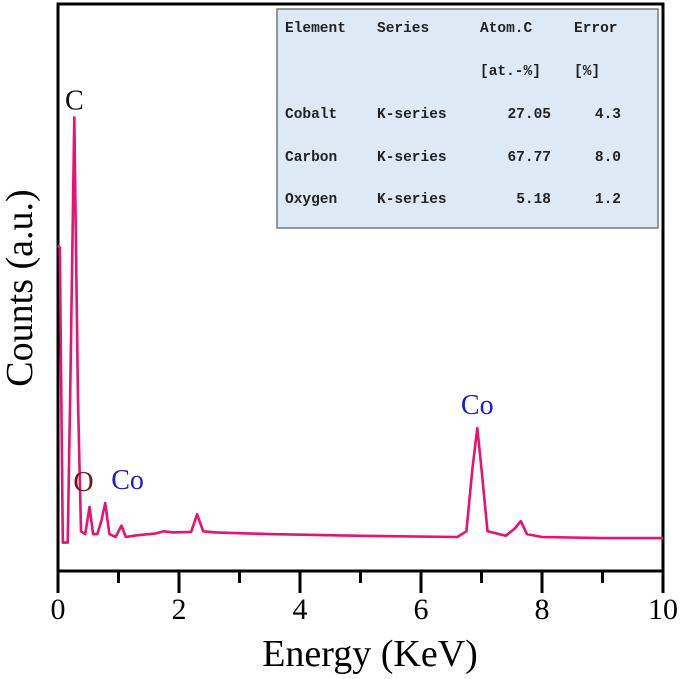 This screenshot has height=679, width=685. What do you see at coordinates (663, 609) in the screenshot?
I see `x-tick-label: 10` at bounding box center [663, 609].